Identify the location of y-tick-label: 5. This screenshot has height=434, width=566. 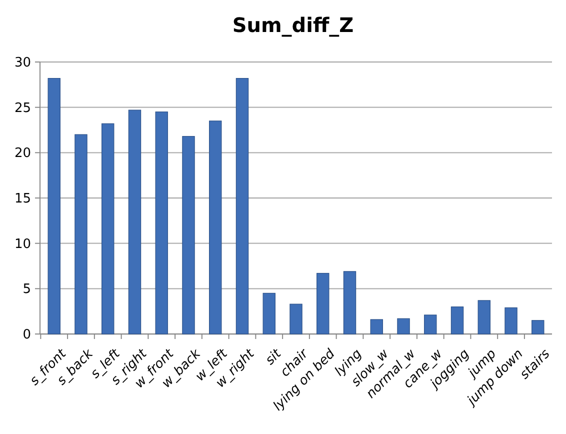
(26, 290).